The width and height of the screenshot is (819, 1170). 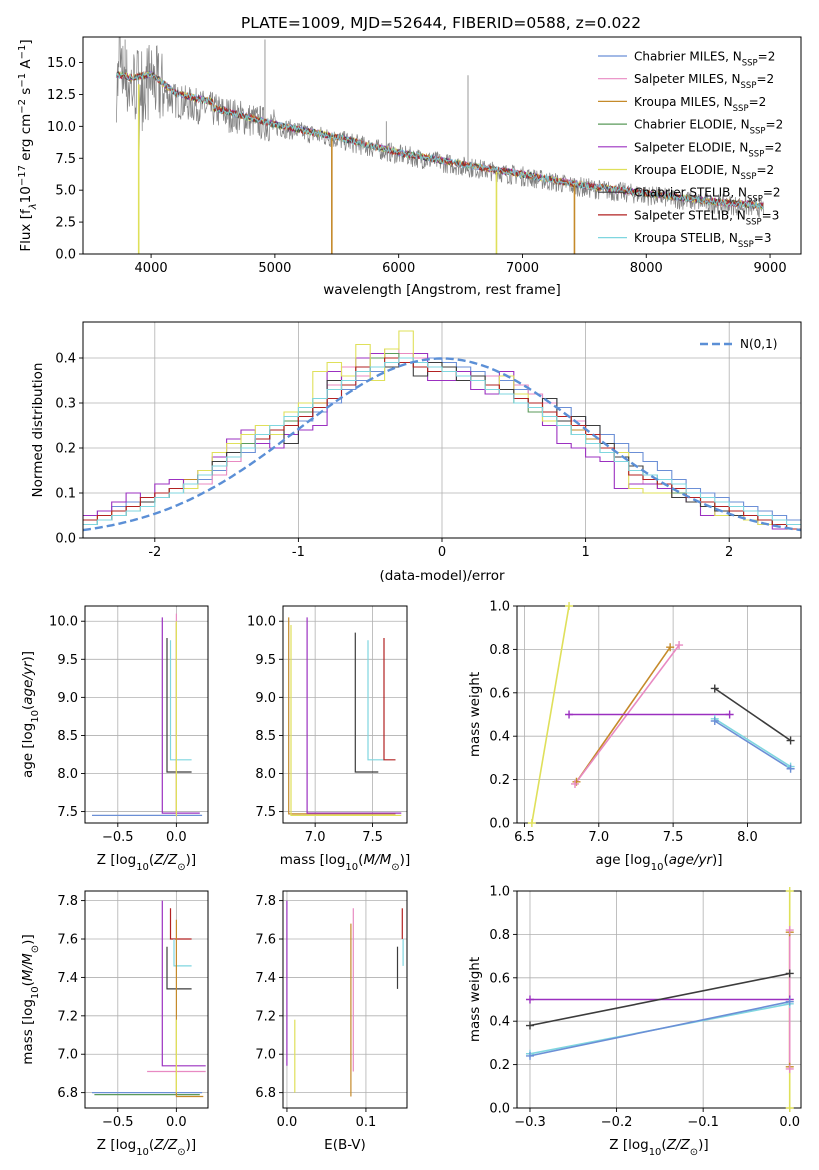 I want to click on plot-area-massweight-vs-Z, so click(x=660, y=999).